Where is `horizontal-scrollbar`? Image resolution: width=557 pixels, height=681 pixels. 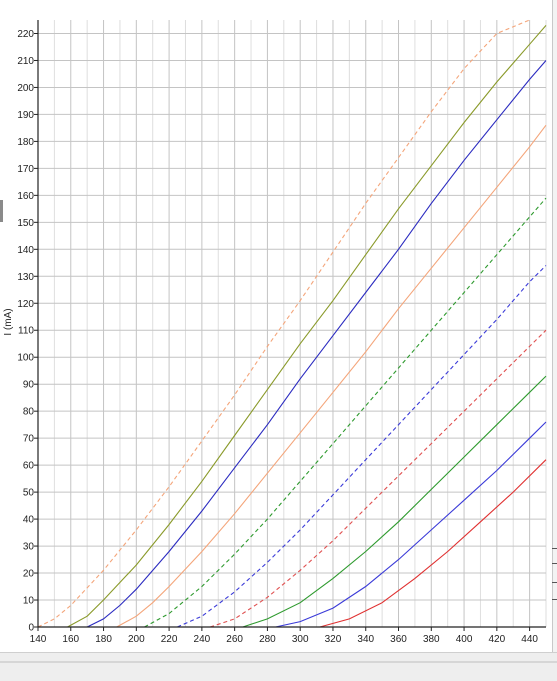
horizontal-scrollbar is located at coordinates (278, 662).